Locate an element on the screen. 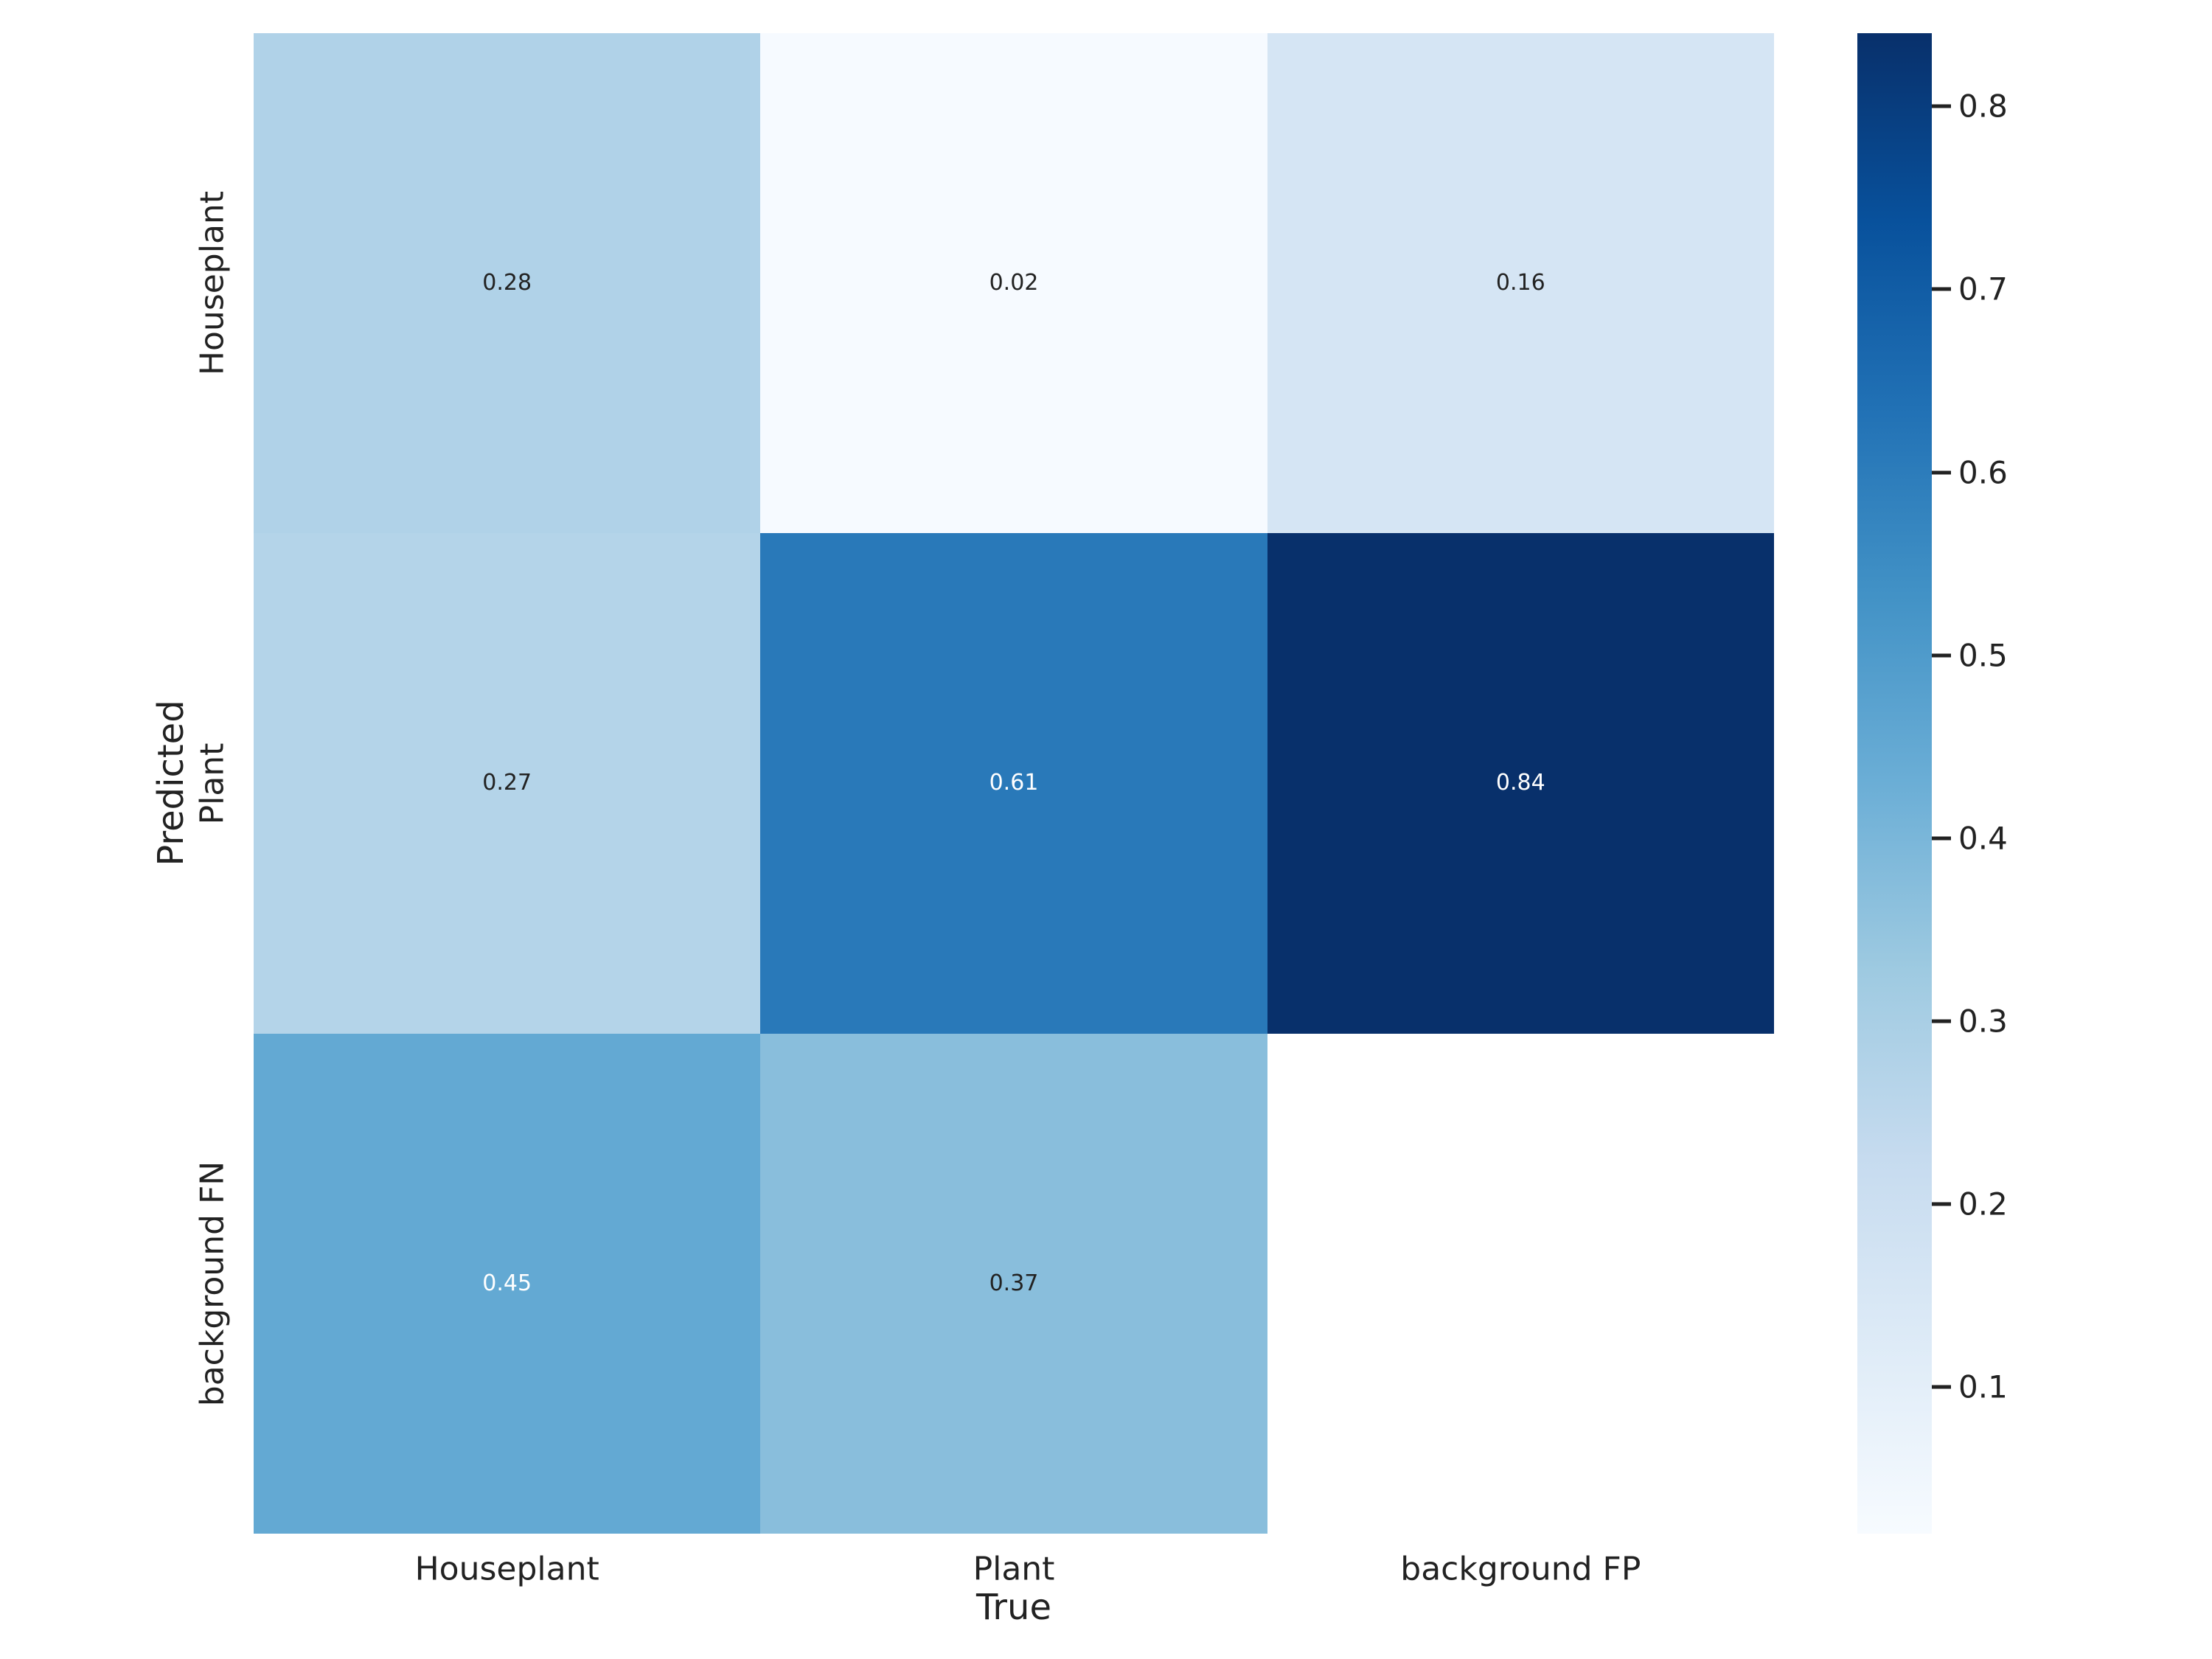 The height and width of the screenshot is (1659, 2212). colorbar-tick-label: 0.4 is located at coordinates (1983, 838).